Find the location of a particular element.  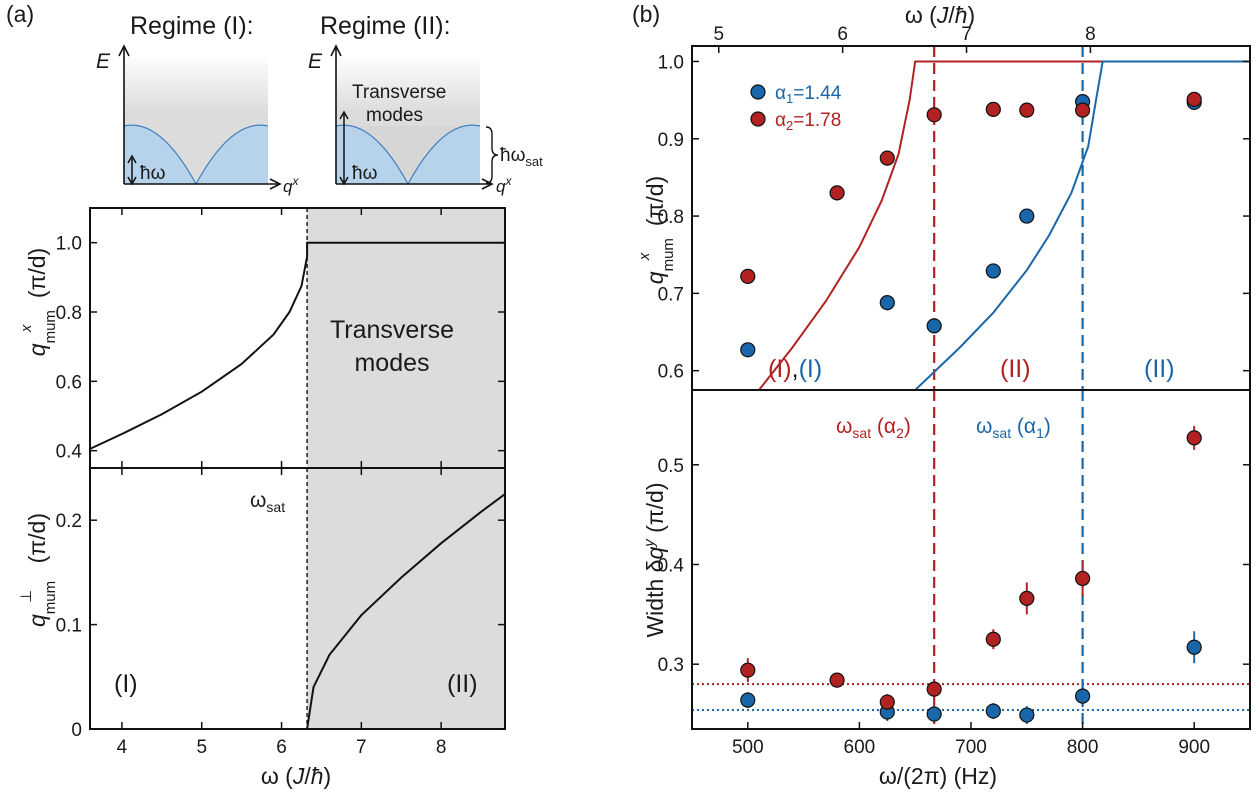

inset2-q-sup: x is located at coordinates (508, 181).